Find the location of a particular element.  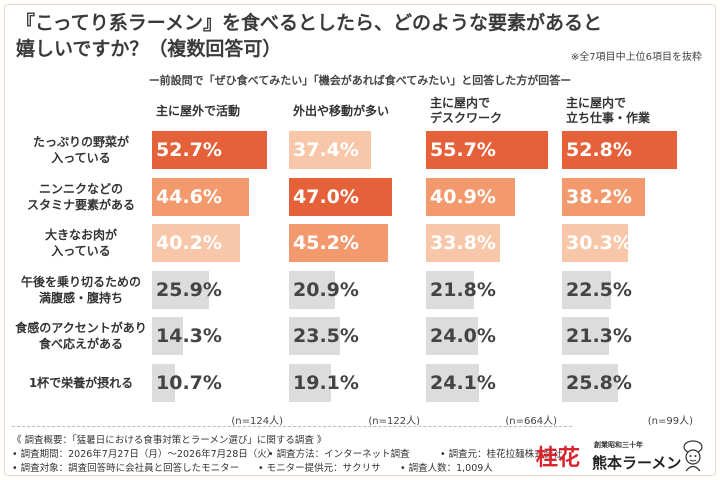

data-label: 24.0% is located at coordinates (463, 336).